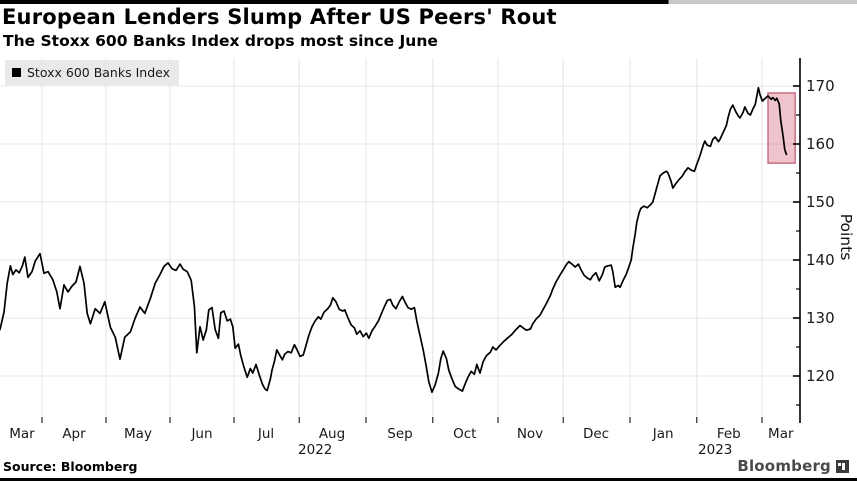 The width and height of the screenshot is (857, 481). Describe the element at coordinates (464, 434) in the screenshot. I see `x-month-label: Oct` at that location.